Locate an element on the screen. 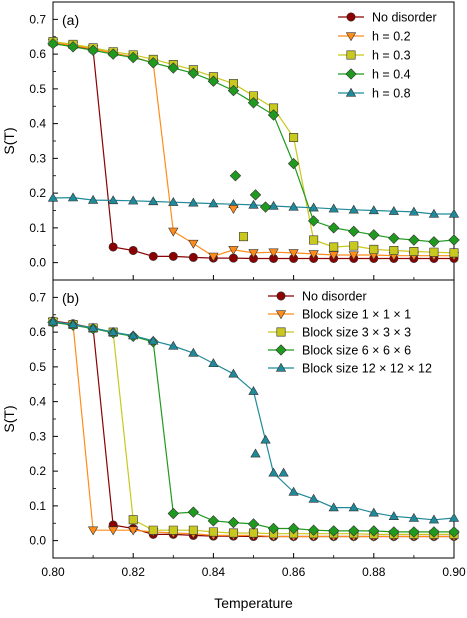  y-tick-label: 0.7 is located at coordinates (37, 297).